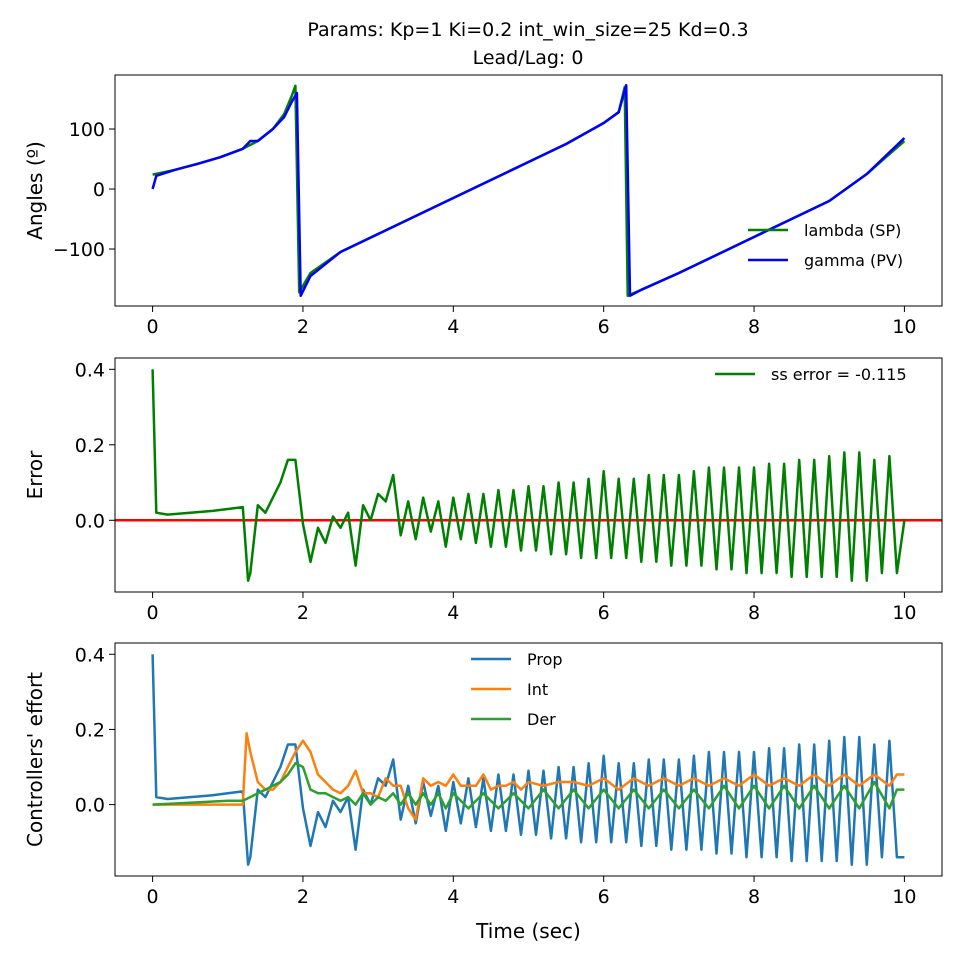 This screenshot has height=960, width=960. Describe the element at coordinates (35, 190) in the screenshot. I see `y-axis-label: Angles (º)` at that location.